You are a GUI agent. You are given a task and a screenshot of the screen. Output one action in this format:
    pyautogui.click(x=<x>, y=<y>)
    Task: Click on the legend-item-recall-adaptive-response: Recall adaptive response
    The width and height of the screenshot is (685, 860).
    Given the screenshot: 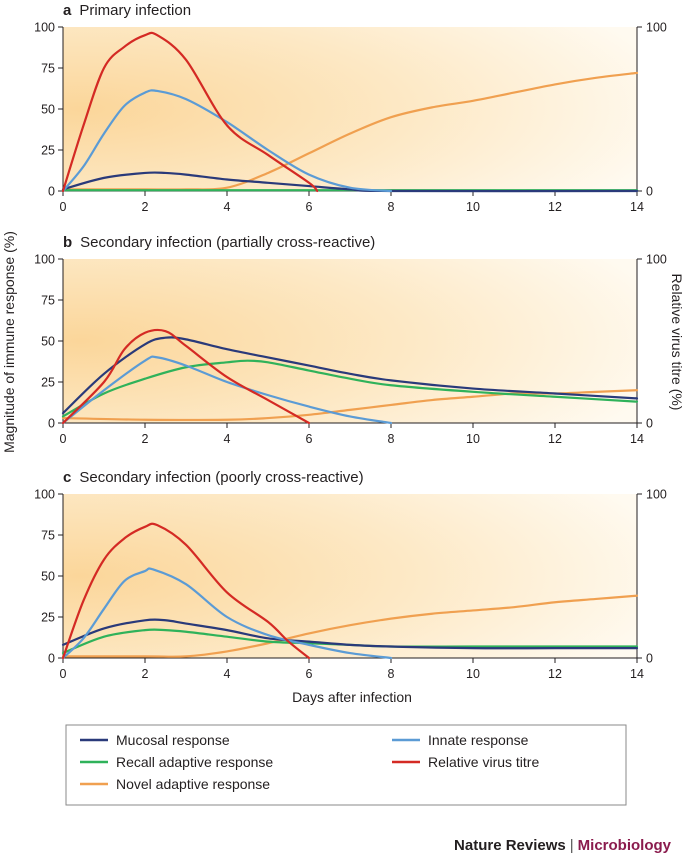 What is the action you would take?
    pyautogui.click(x=176, y=762)
    